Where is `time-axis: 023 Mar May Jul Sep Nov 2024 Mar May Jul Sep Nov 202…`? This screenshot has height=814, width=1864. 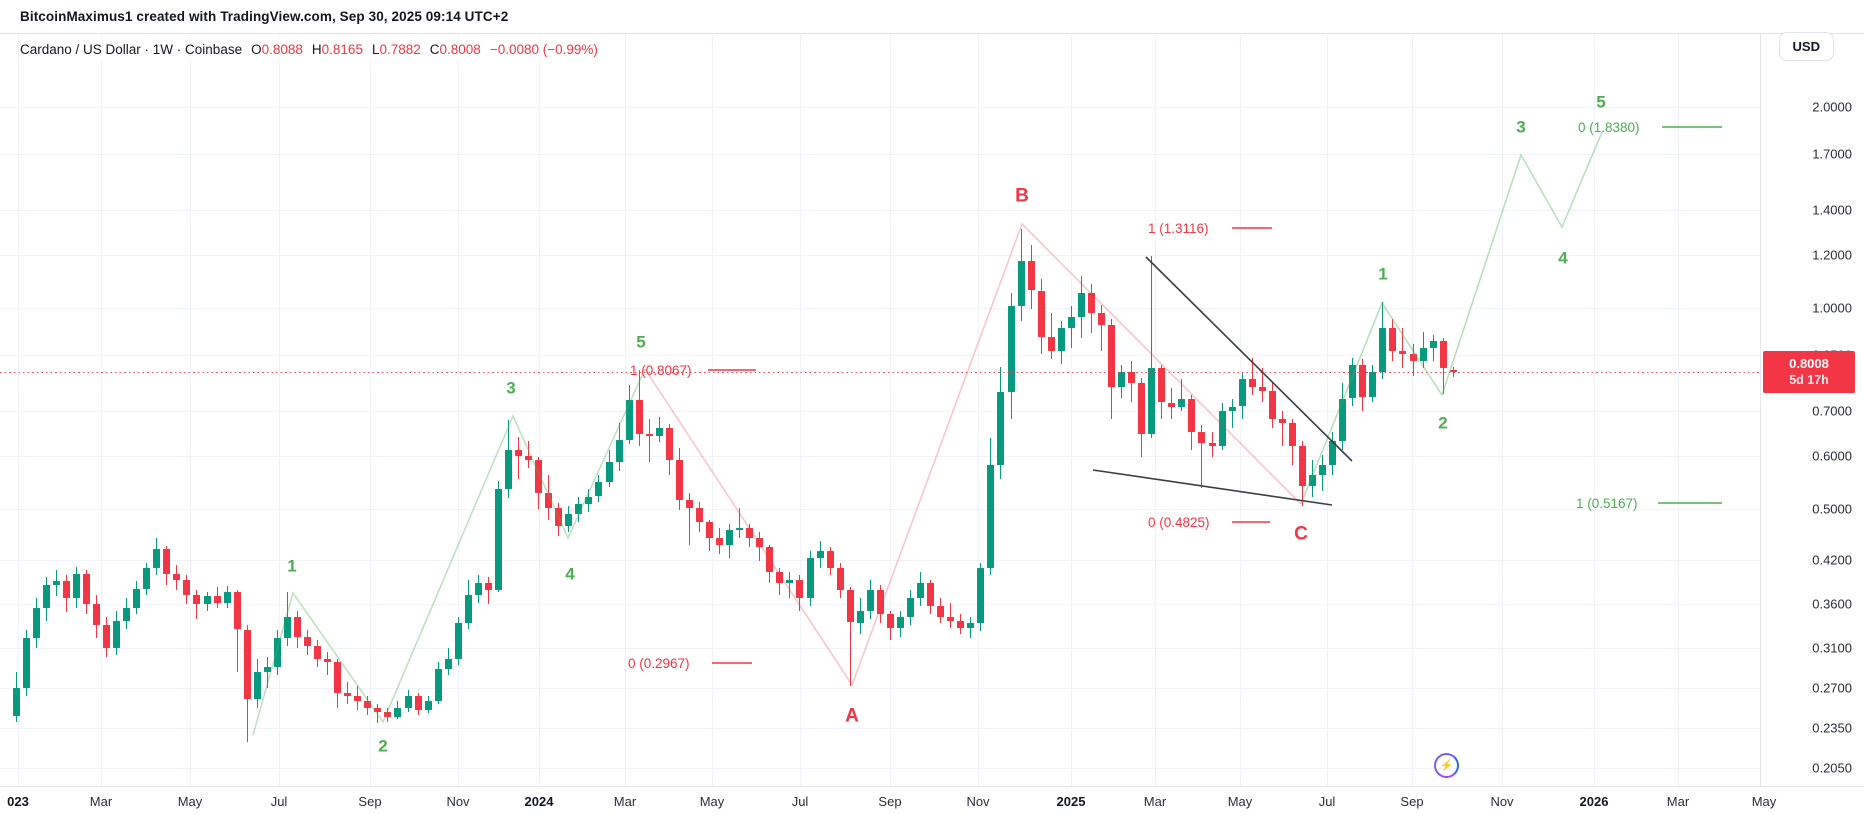
time-axis: 023 Mar May Jul Sep Nov 2024 Mar May Jul Sep Nov 202… is located at coordinates (932, 800).